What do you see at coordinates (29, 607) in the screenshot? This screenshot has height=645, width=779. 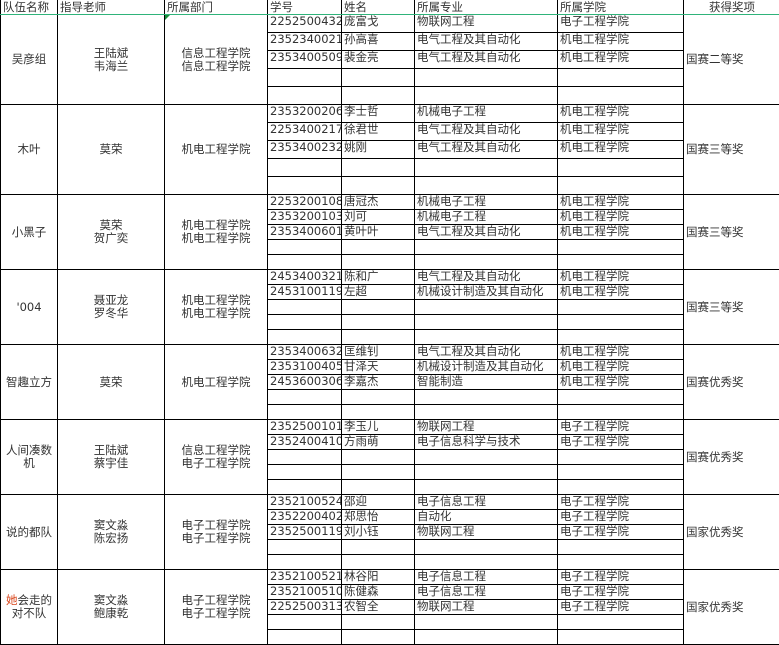 I see `team-name-cell: 她会走的对不队` at bounding box center [29, 607].